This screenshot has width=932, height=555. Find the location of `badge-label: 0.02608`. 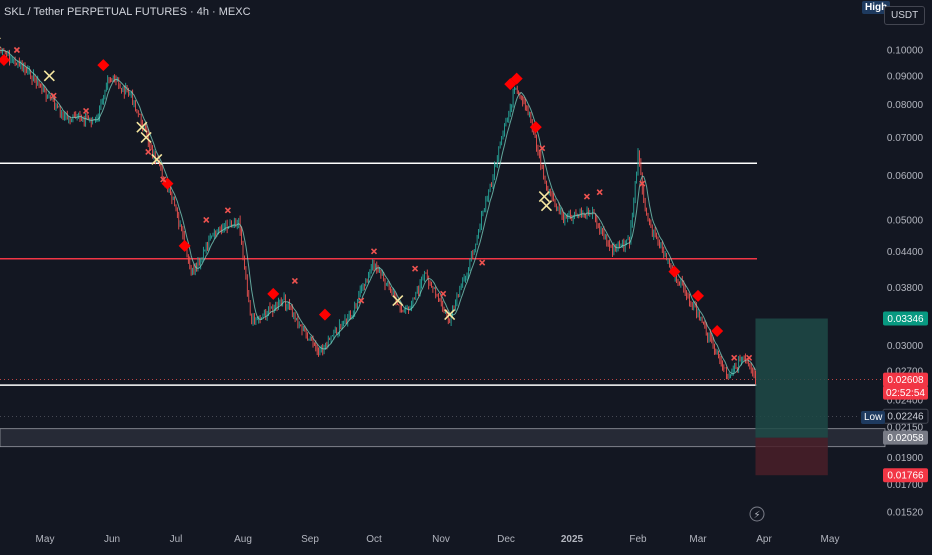

badge-label: 0.02608 is located at coordinates (905, 380).